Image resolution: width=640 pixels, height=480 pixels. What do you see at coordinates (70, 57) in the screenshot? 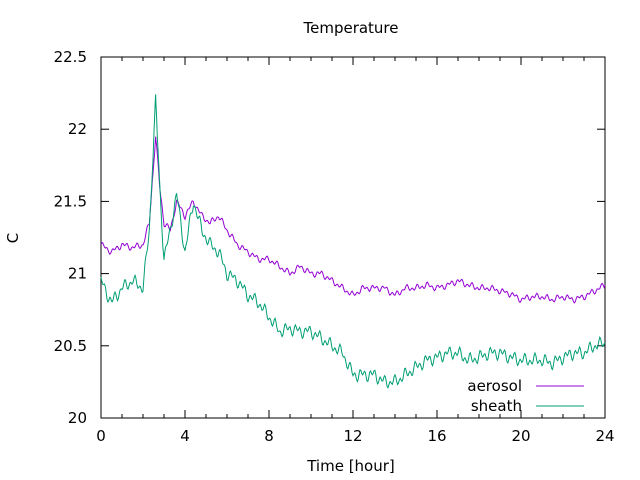
I see `y-tick-label: 22.5` at bounding box center [70, 57].